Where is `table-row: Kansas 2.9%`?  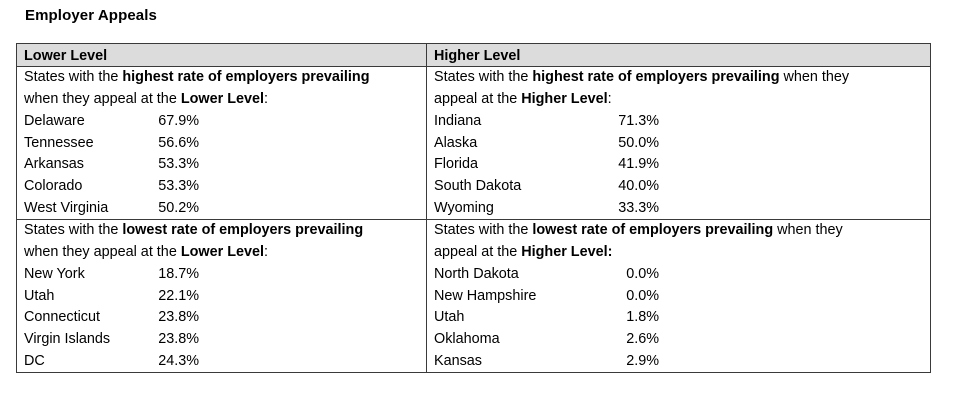 table-row: Kansas 2.9% is located at coordinates (554, 362).